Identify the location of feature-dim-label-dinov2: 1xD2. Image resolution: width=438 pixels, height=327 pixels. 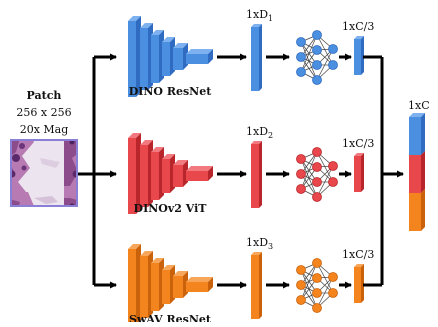
(259, 132).